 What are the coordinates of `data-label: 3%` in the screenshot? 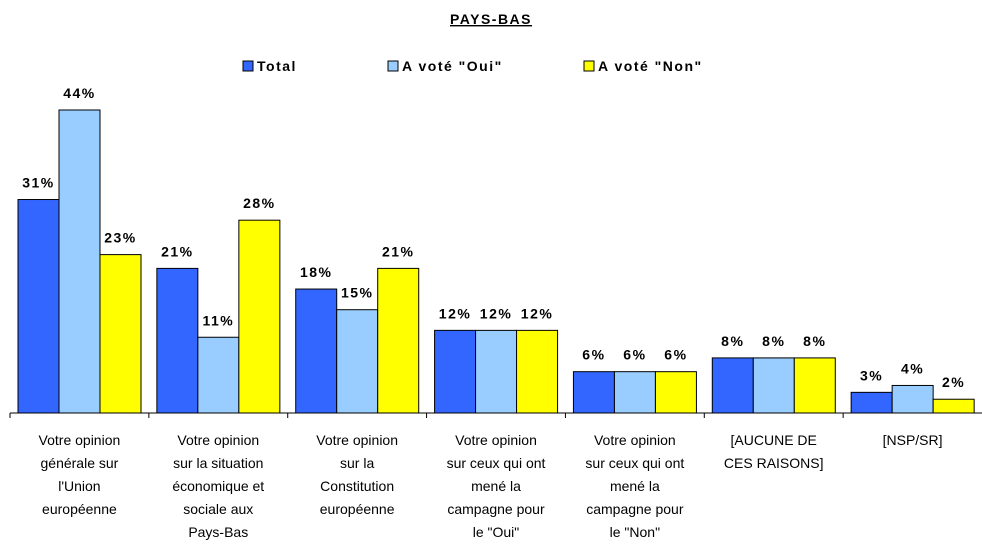 It's located at (871, 375).